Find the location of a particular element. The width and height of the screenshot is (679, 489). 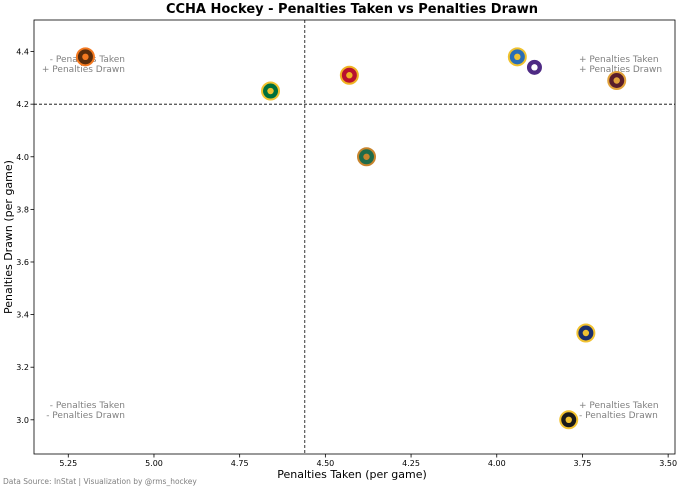

y-tick-label: 3.0 is located at coordinates (22, 420).